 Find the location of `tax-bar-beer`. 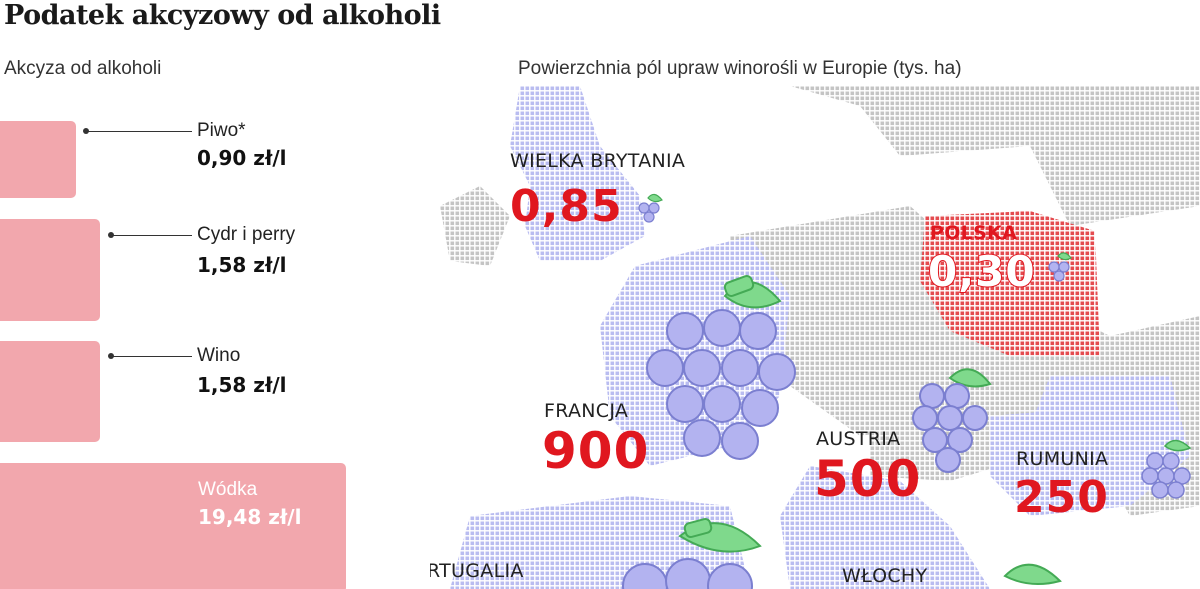

tax-bar-beer is located at coordinates (38, 159).